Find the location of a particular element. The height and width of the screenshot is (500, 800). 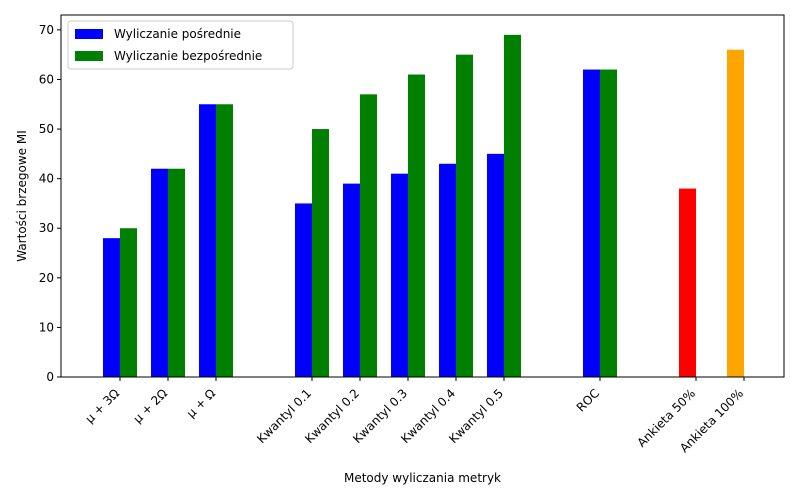

y-tick-label: 50 is located at coordinates (46, 129).